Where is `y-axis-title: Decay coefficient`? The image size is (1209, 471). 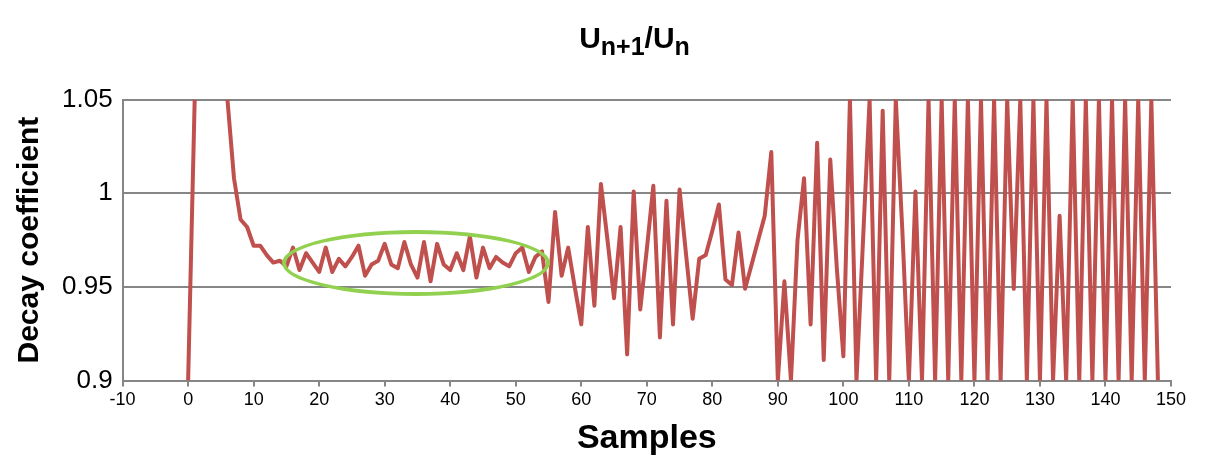
y-axis-title: Decay coefficient is located at coordinates (28, 240).